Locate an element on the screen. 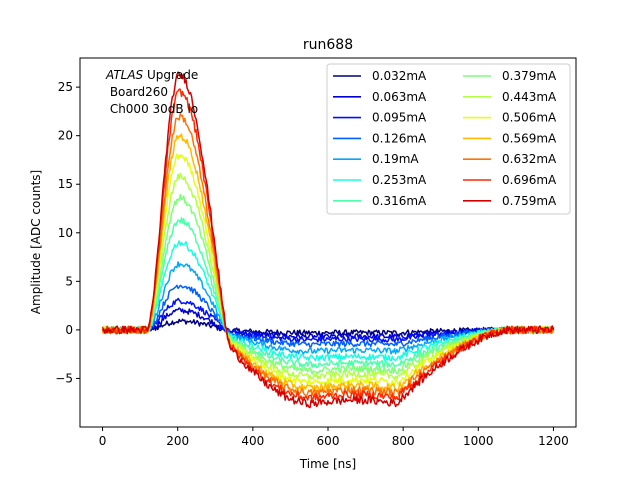 The height and width of the screenshot is (480, 640). legend-entry: 0.19mA is located at coordinates (395, 159).